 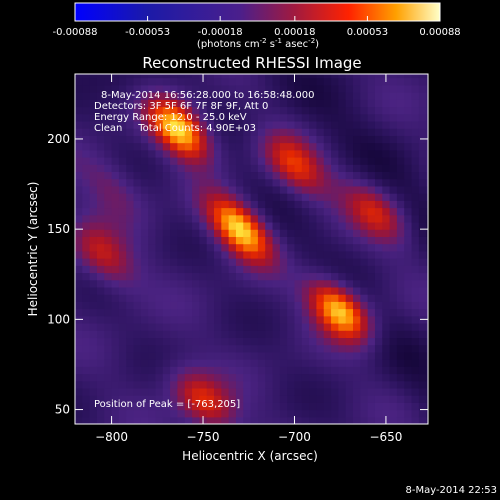 What do you see at coordinates (207, 95) in the screenshot?
I see `annotation-time: 8-May-2014 16:56:28.000 to 16:58:48.000` at bounding box center [207, 95].